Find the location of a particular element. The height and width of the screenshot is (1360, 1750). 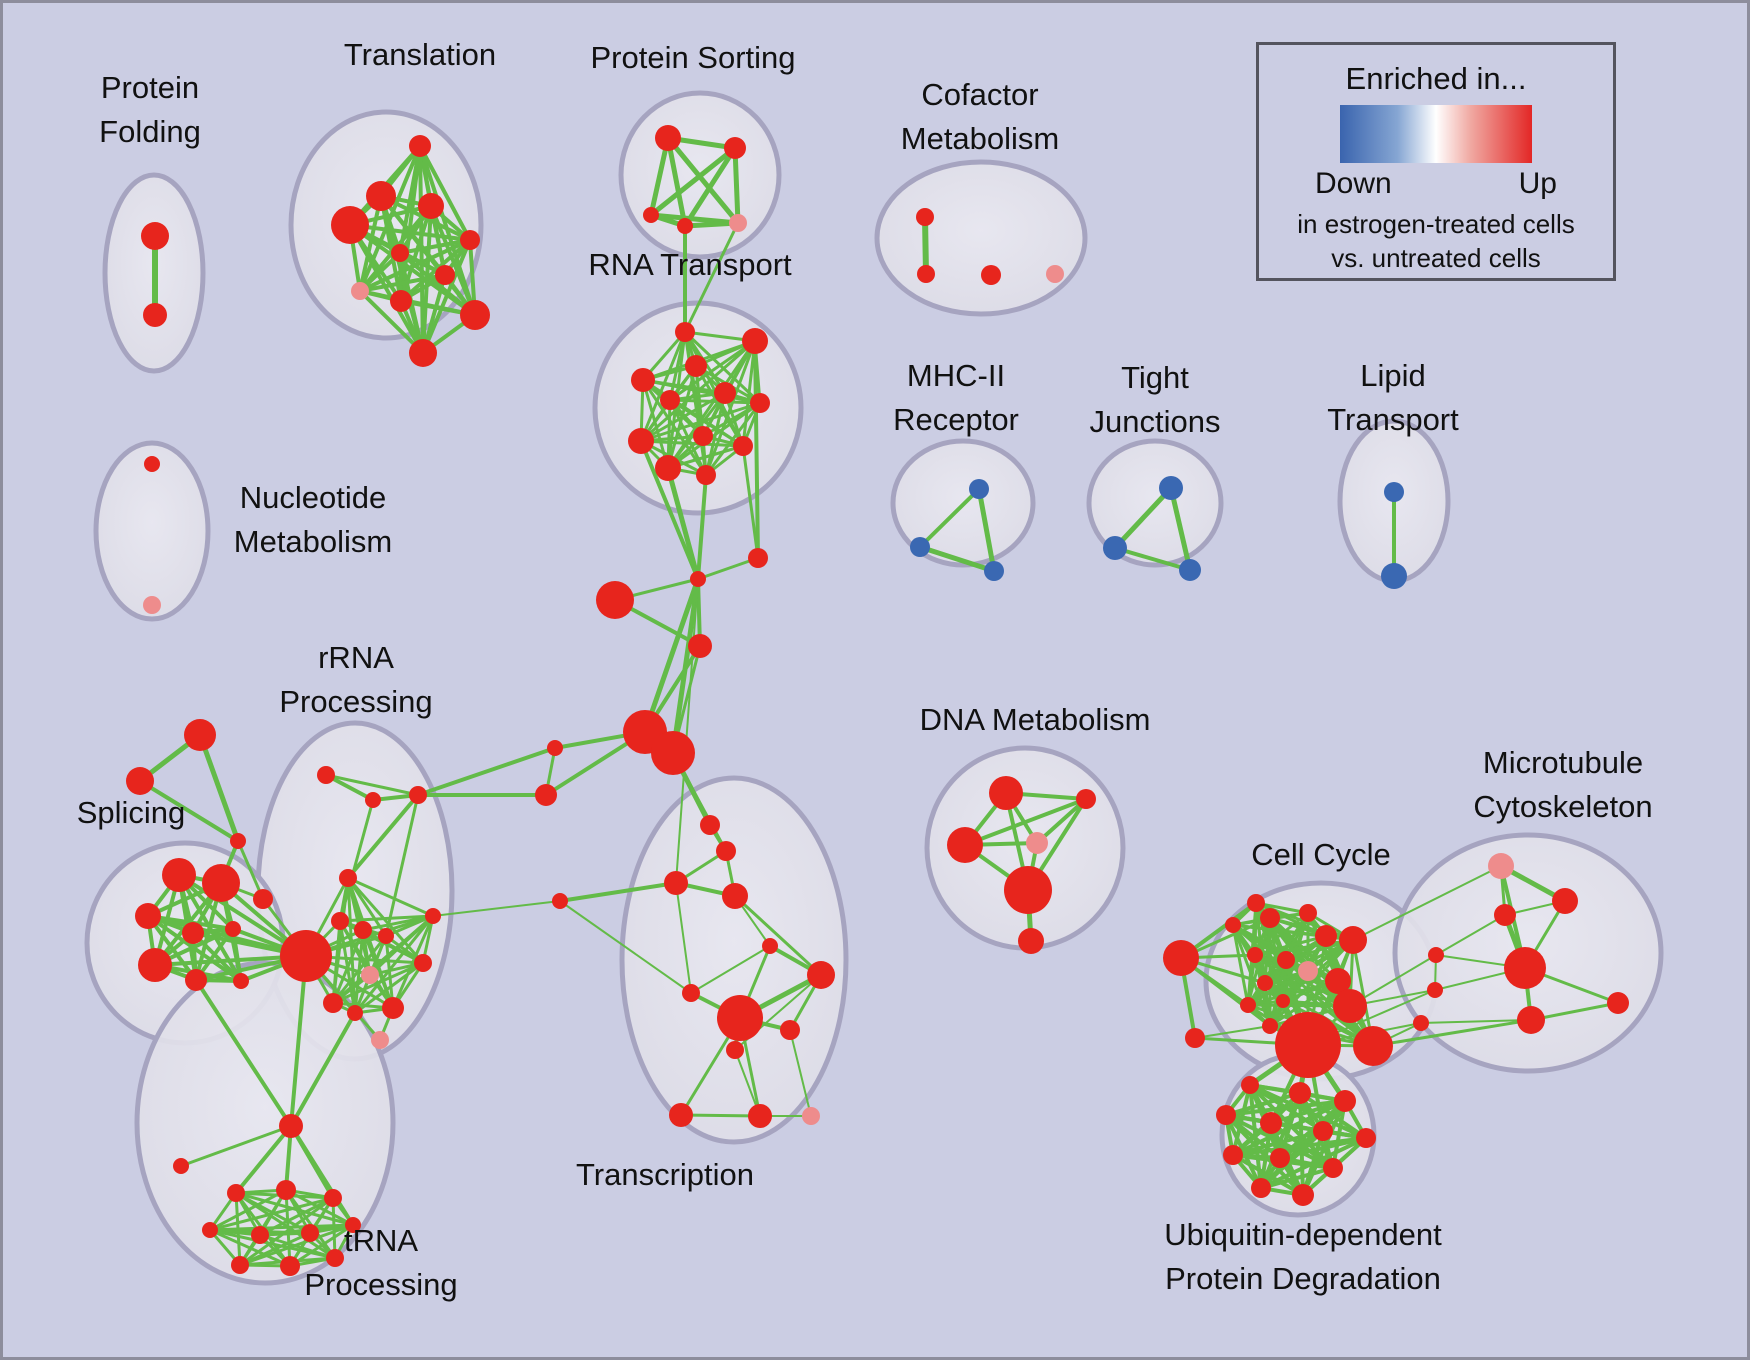

network-node-rr2 is located at coordinates (373, 800).